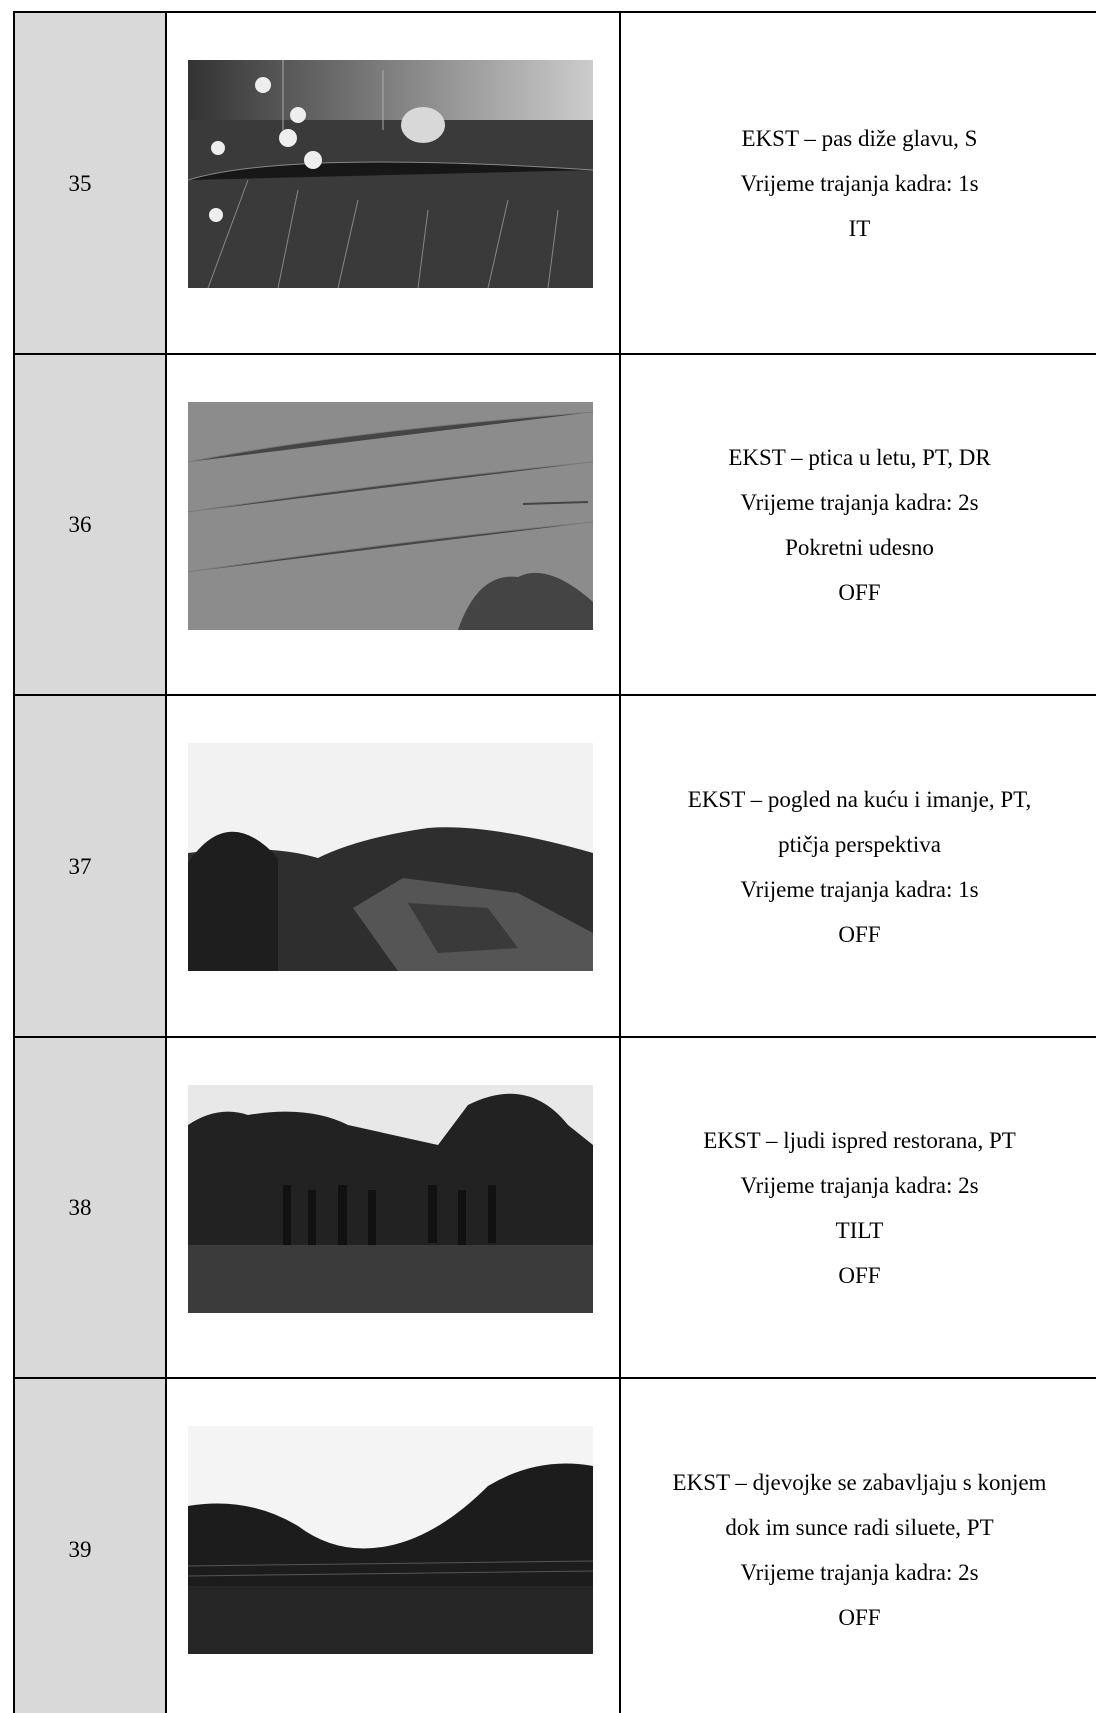 This screenshot has width=1096, height=1713. What do you see at coordinates (859, 844) in the screenshot?
I see `description-line: ptičja perspektiva` at bounding box center [859, 844].